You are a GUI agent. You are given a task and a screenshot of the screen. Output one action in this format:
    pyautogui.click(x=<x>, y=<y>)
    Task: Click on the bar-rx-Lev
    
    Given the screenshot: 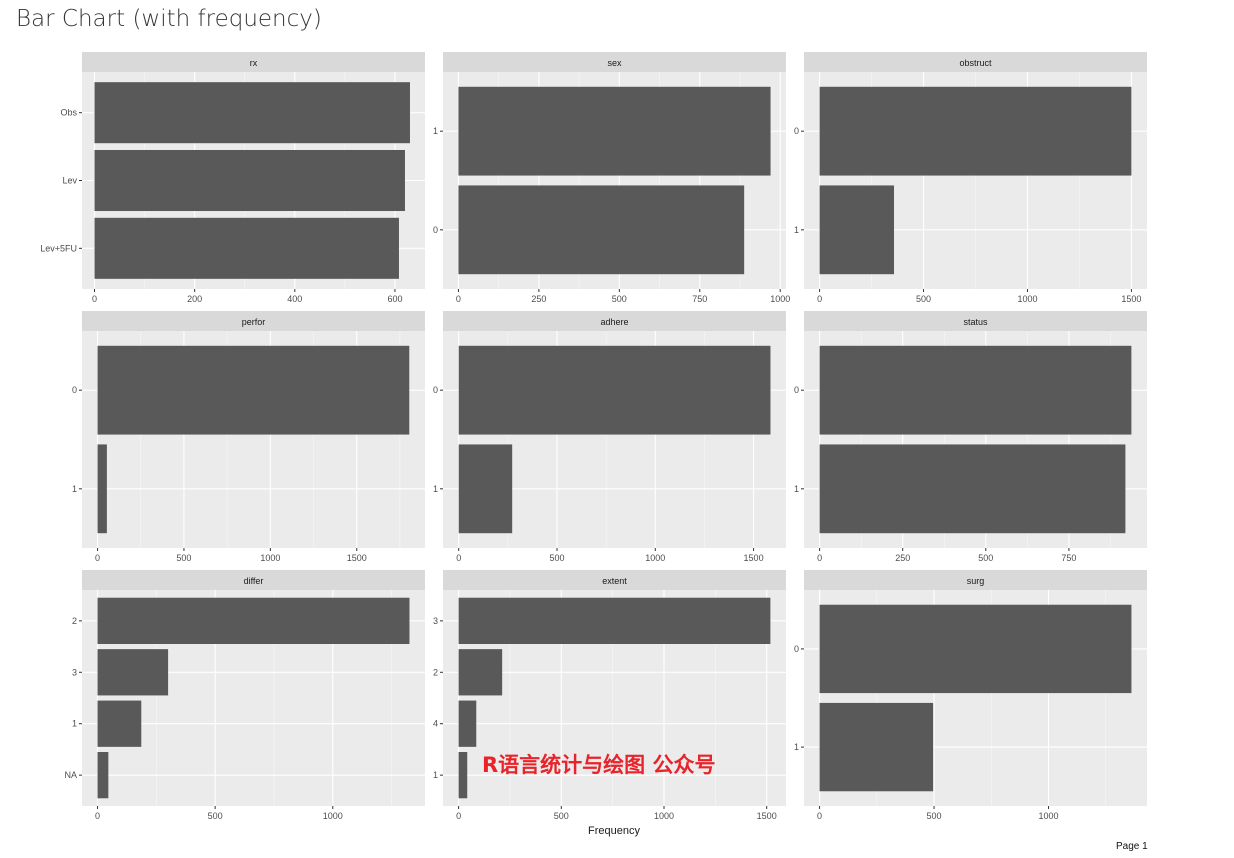 What is the action you would take?
    pyautogui.click(x=249, y=180)
    